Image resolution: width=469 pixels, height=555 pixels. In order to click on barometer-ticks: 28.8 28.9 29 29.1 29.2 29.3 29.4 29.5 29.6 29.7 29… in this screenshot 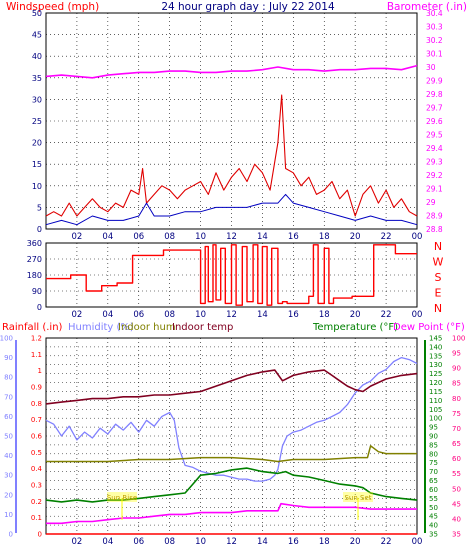, I will do `click(434, 121)`.